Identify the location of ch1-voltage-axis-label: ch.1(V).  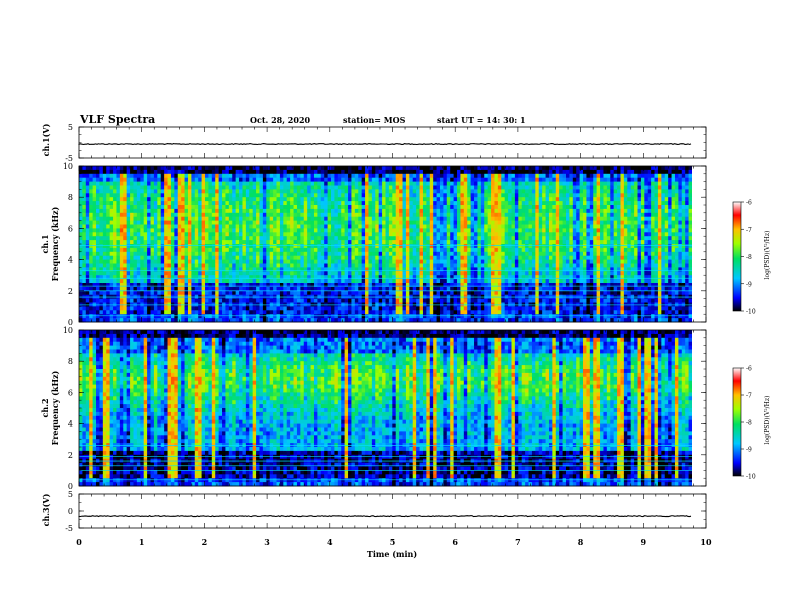
(46, 139).